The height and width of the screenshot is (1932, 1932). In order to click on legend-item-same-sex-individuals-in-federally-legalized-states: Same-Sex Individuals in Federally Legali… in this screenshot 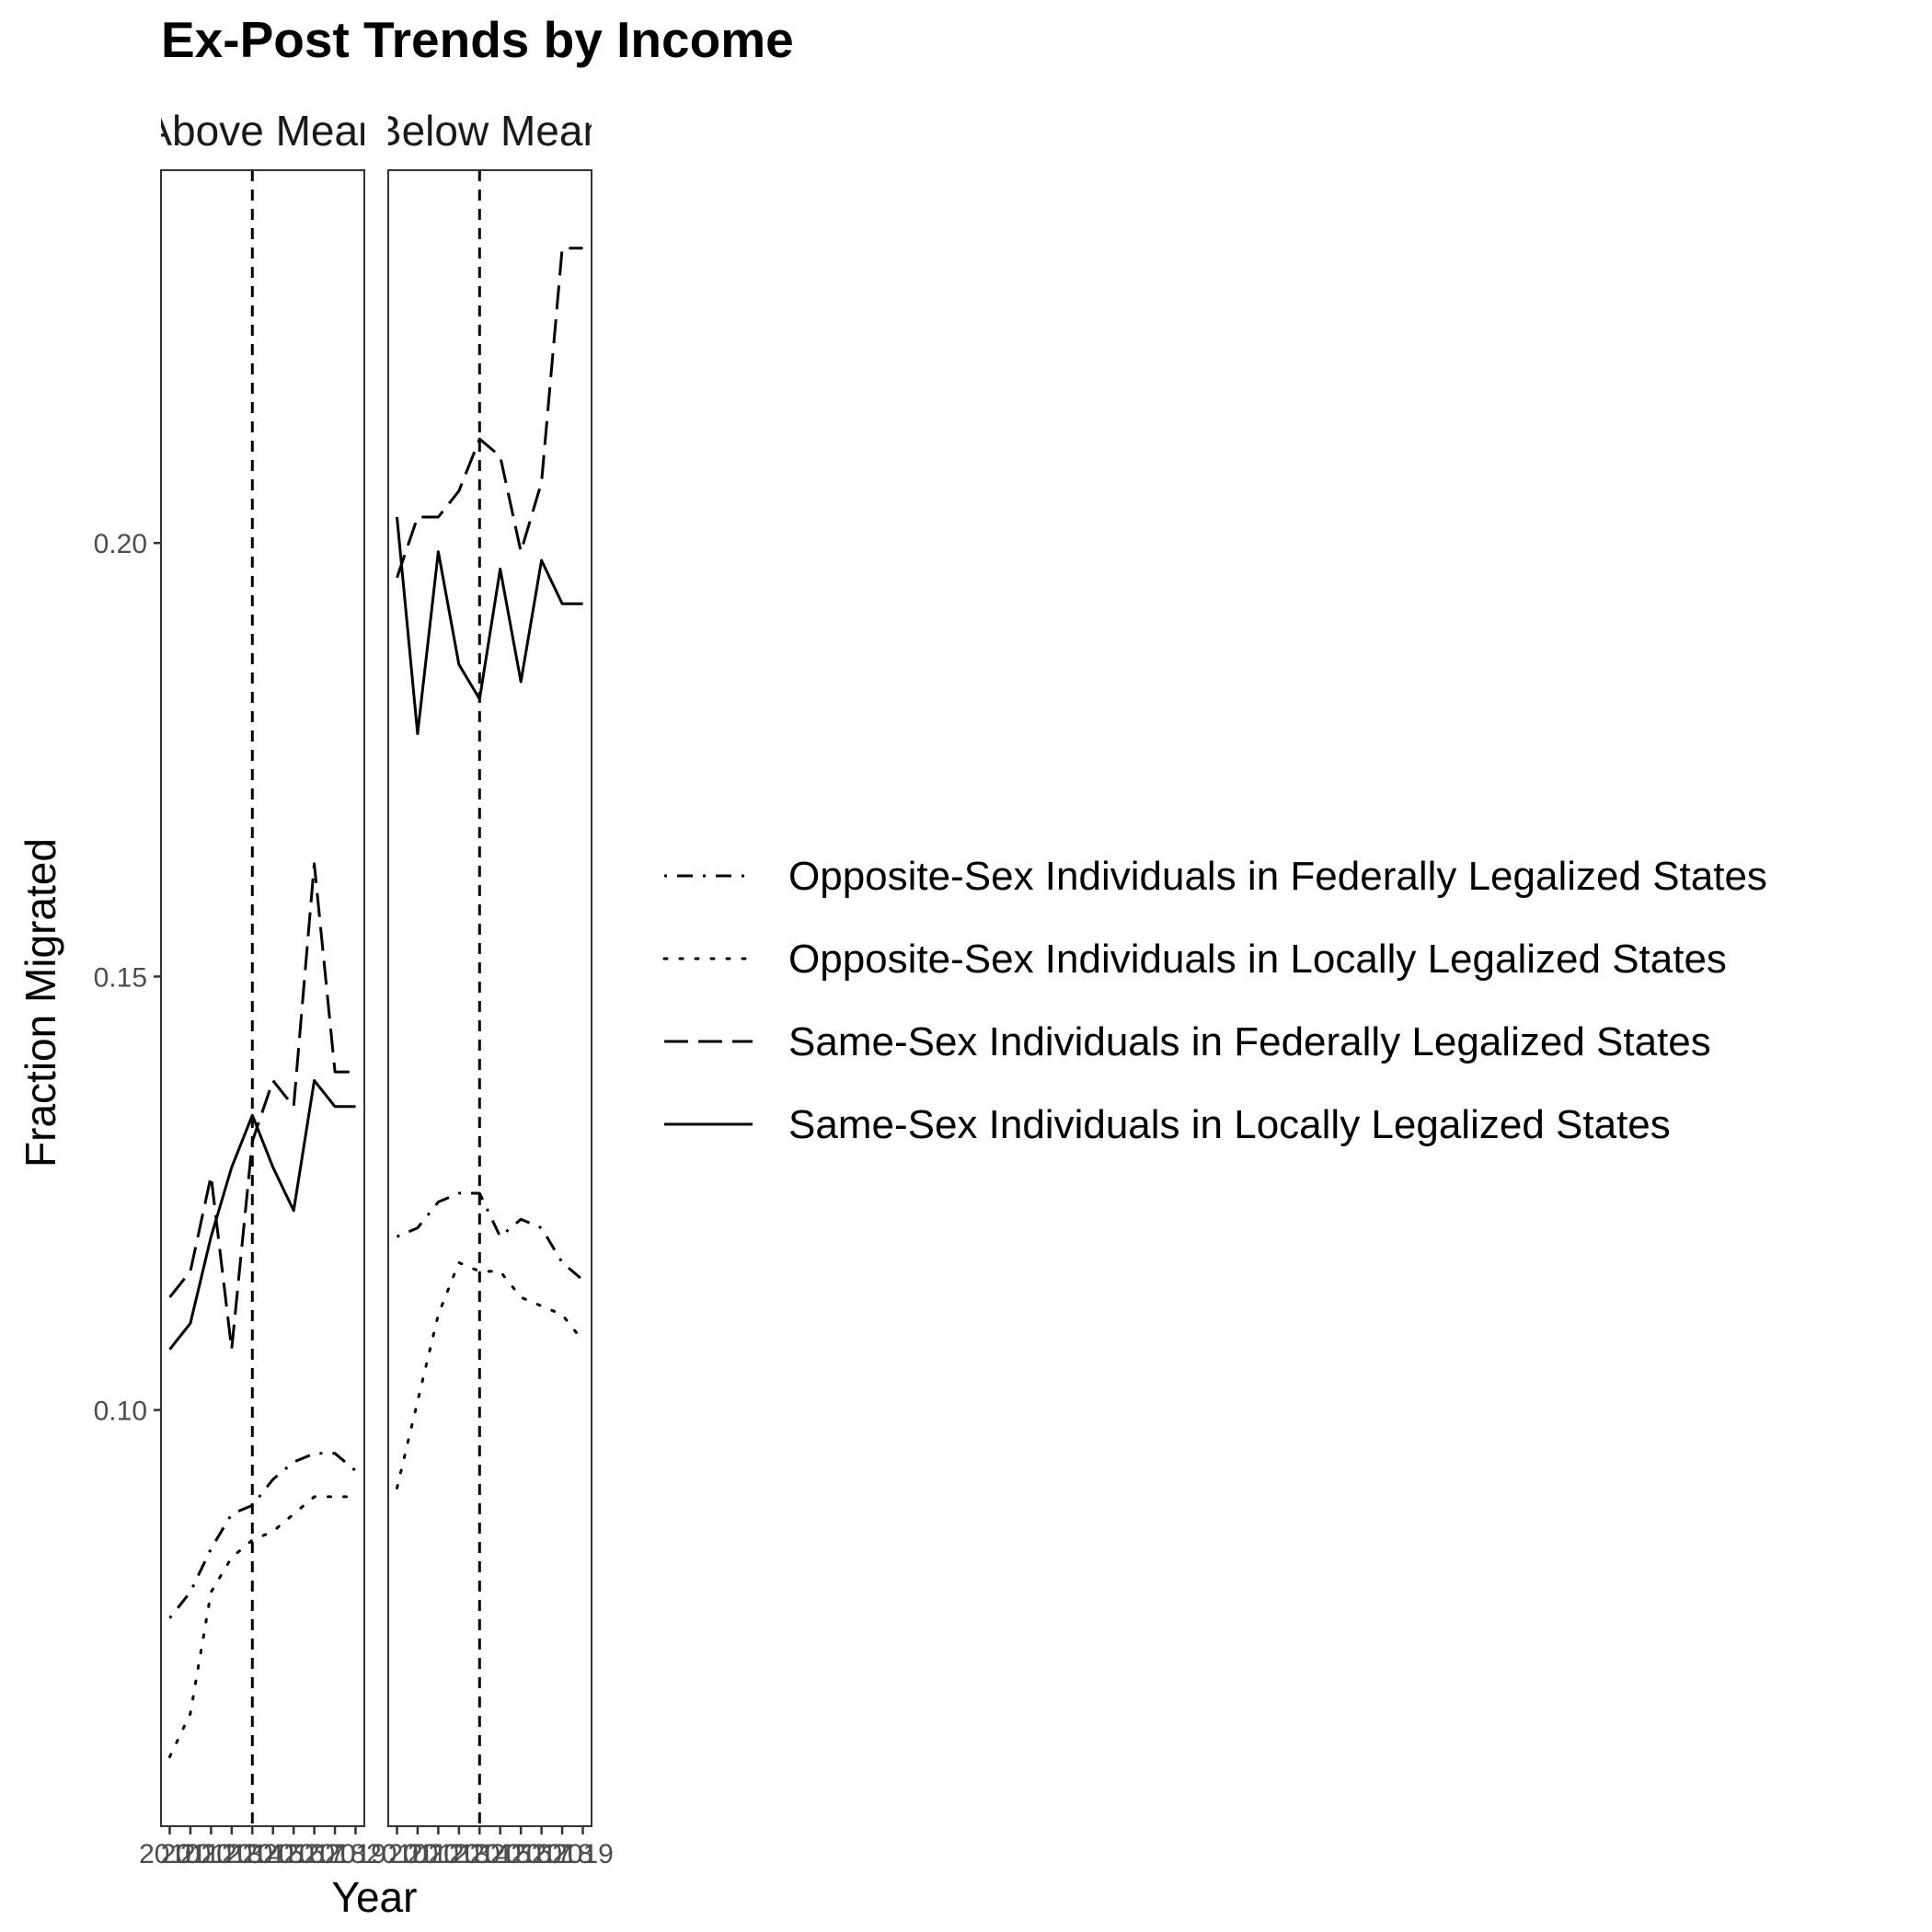, I will do `click(1187, 1041)`.